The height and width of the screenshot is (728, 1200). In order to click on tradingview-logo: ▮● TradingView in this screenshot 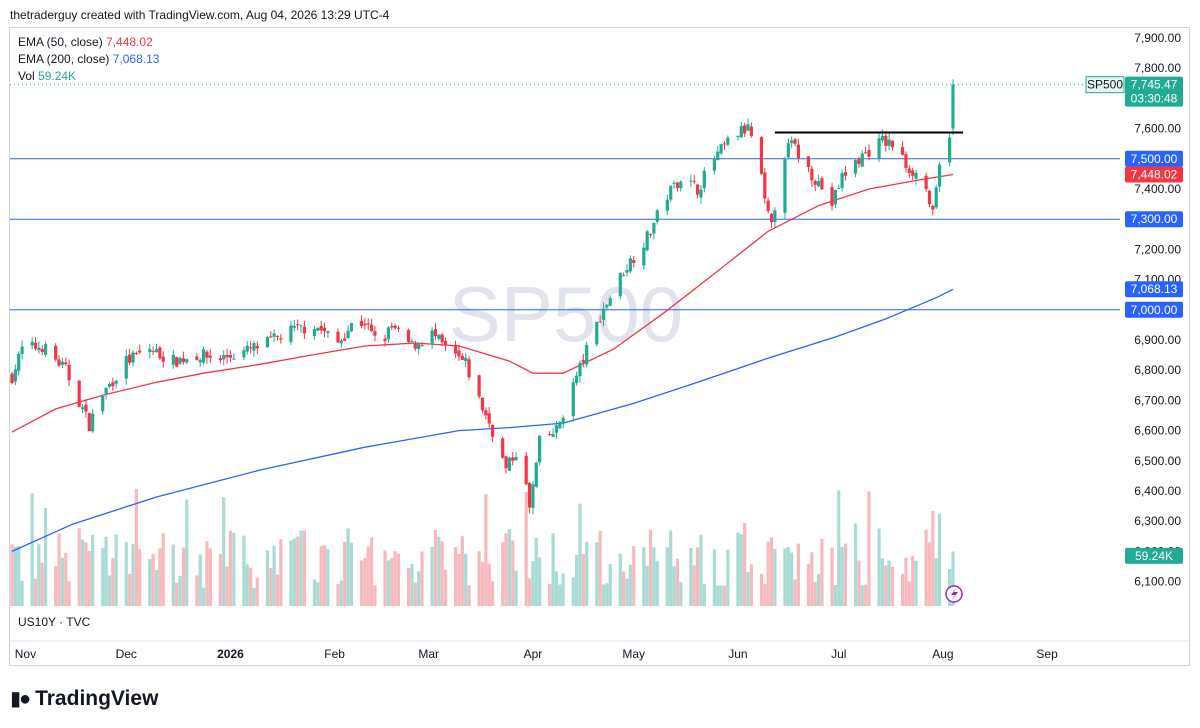, I will do `click(84, 698)`.